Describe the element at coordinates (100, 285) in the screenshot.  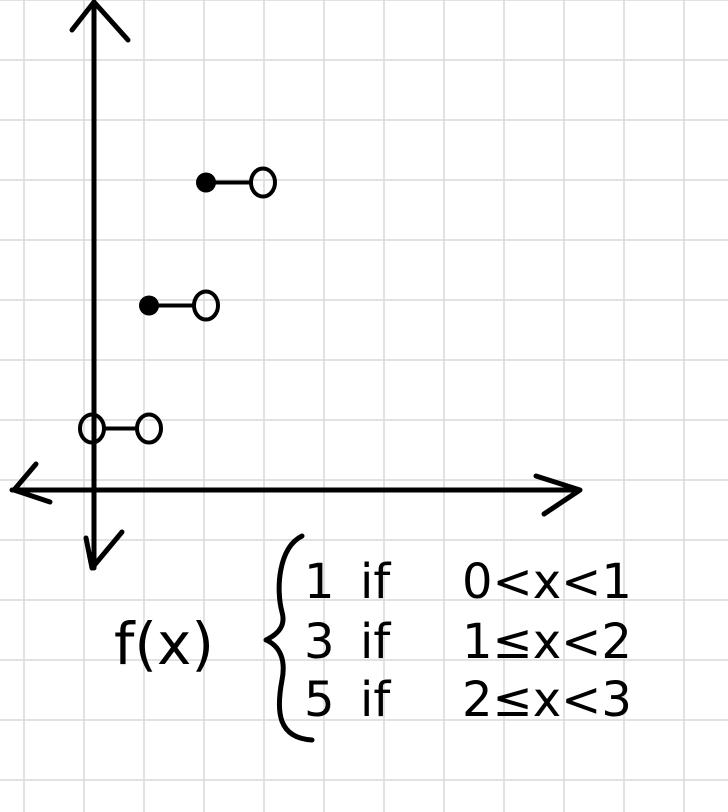
I see `y-axis` at that location.